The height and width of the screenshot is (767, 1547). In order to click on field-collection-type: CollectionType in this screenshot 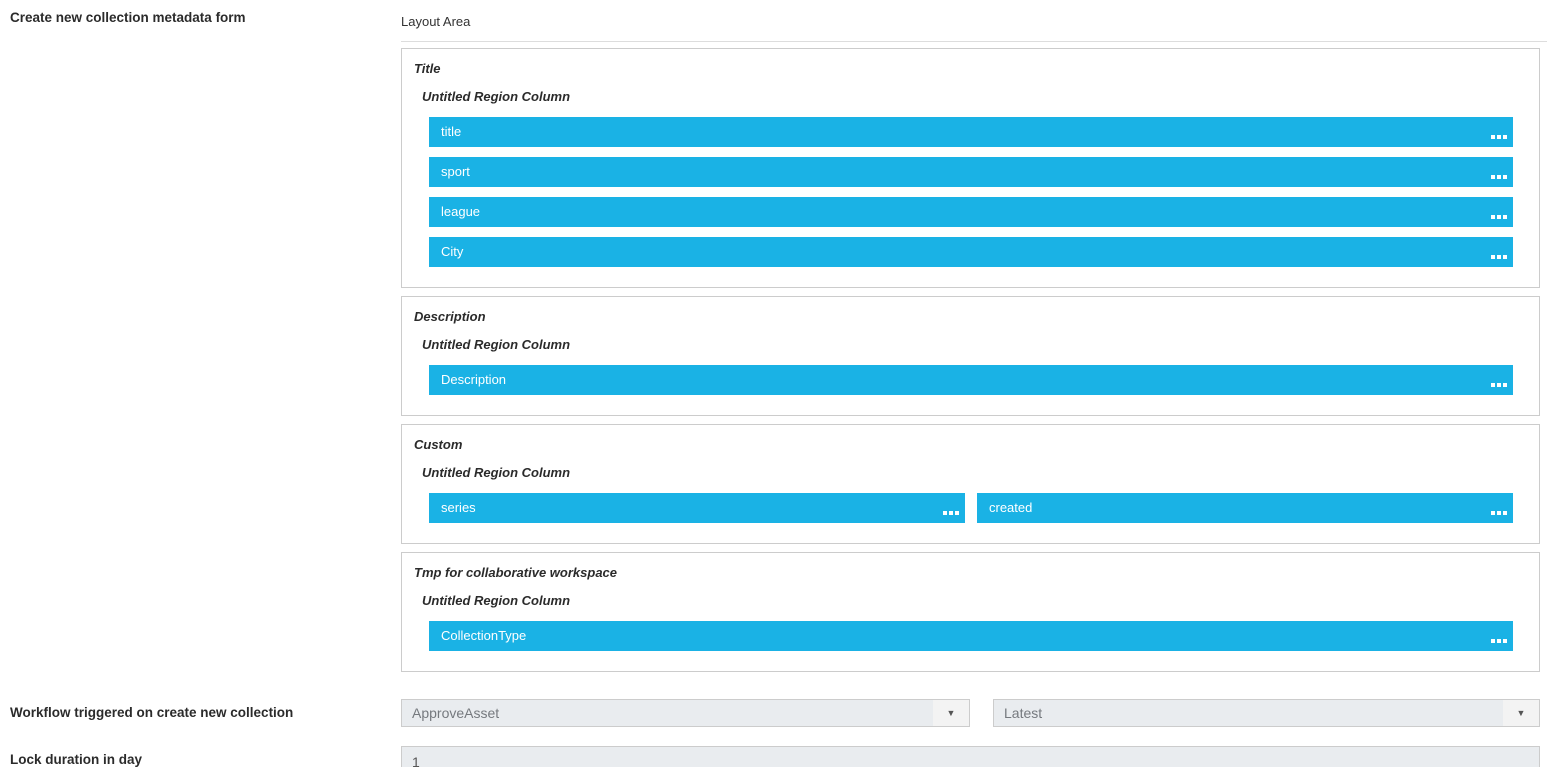, I will do `click(971, 636)`.